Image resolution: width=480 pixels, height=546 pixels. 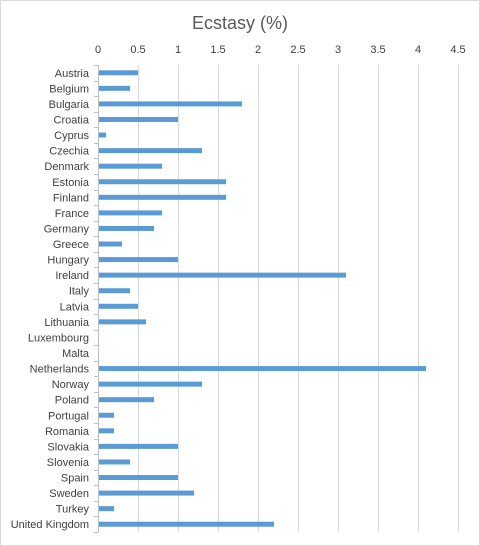 What do you see at coordinates (106, 509) in the screenshot?
I see `bar-turkey` at bounding box center [106, 509].